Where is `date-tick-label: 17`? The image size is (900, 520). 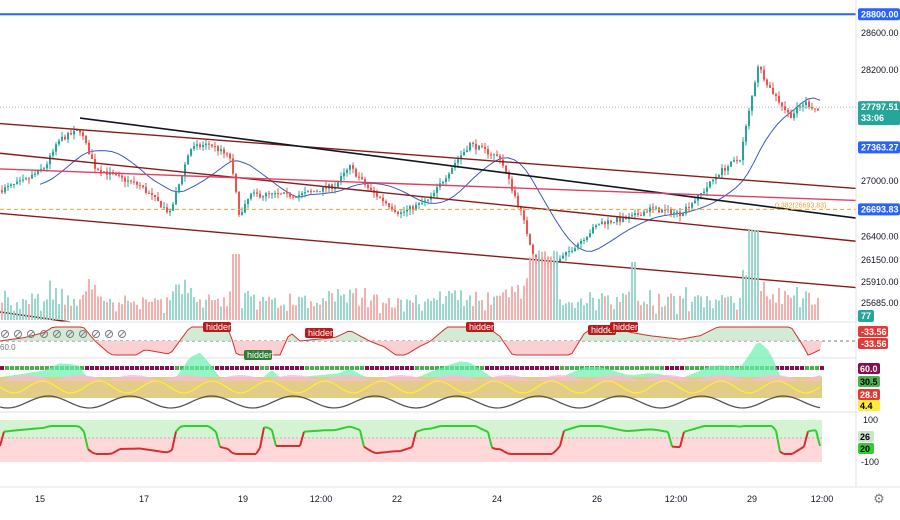
date-tick-label: 17 is located at coordinates (144, 499).